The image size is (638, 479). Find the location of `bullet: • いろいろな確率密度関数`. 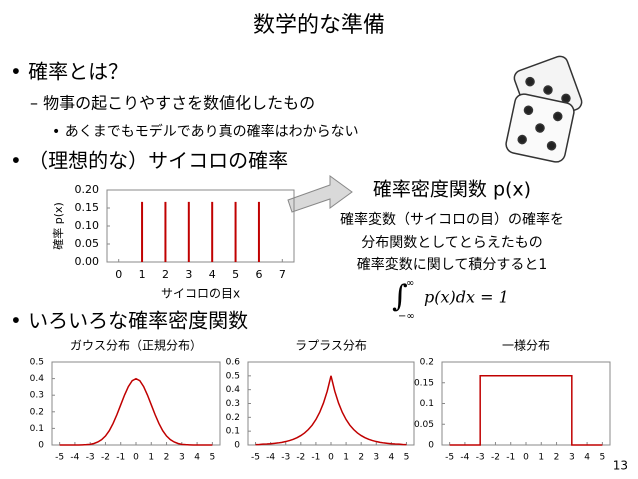

bullet: • いろいろな確率密度関数 is located at coordinates (129, 321).